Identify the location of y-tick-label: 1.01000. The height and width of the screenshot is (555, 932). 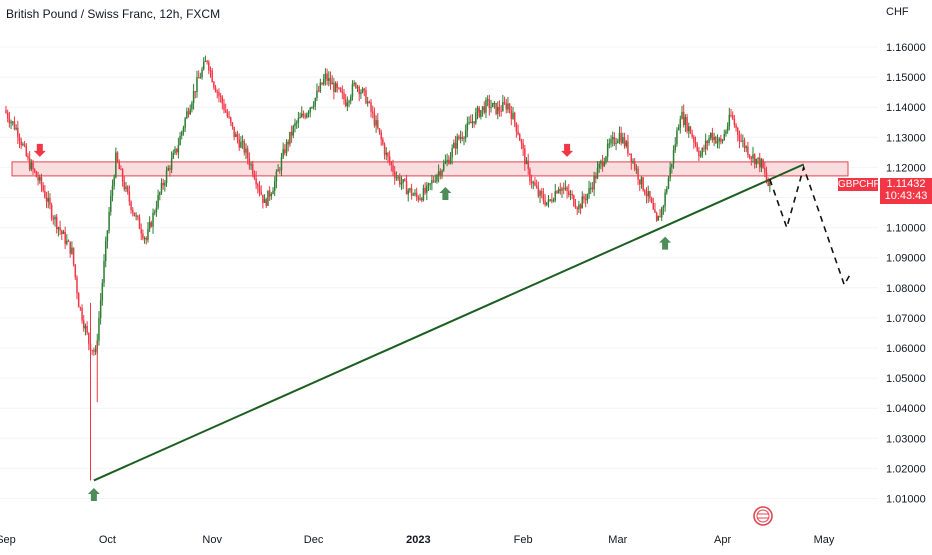
(906, 500).